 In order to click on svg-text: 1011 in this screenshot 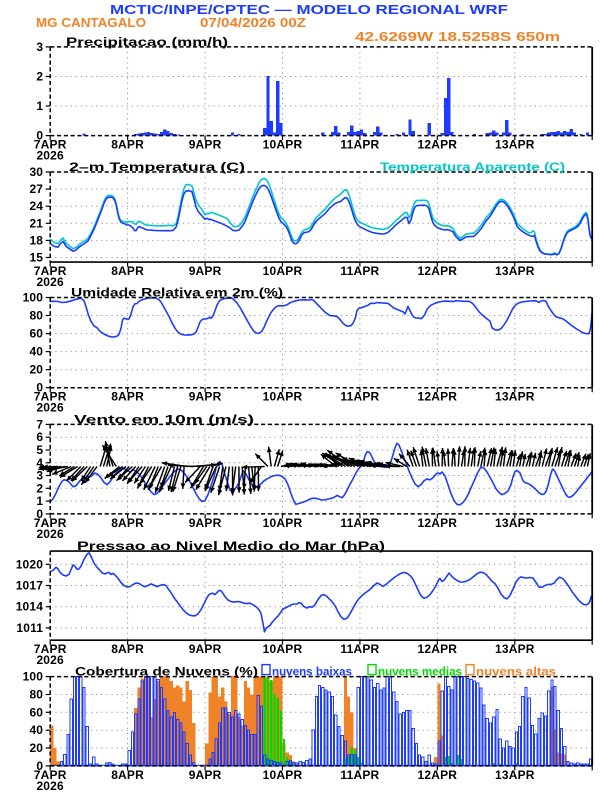, I will do `click(29, 628)`.